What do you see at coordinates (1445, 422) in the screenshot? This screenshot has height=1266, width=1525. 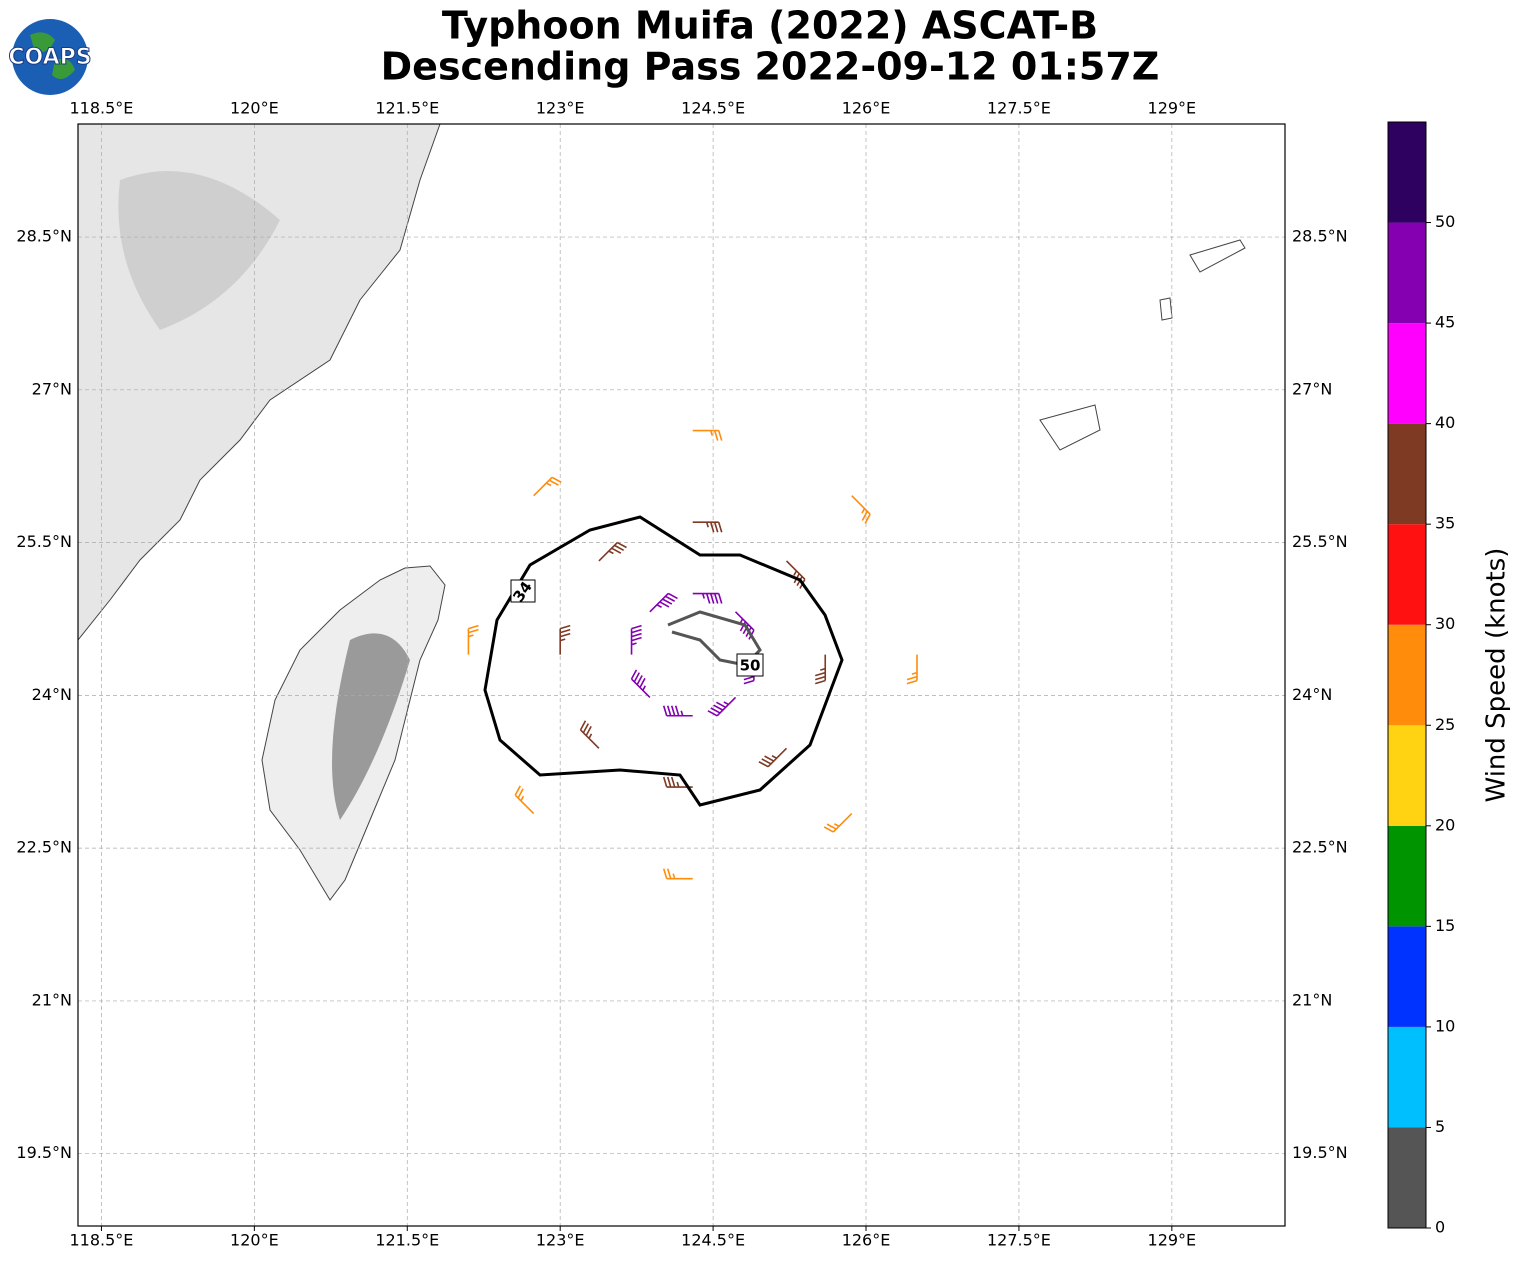 I see `colorbar-tick-label: 40` at bounding box center [1445, 422].